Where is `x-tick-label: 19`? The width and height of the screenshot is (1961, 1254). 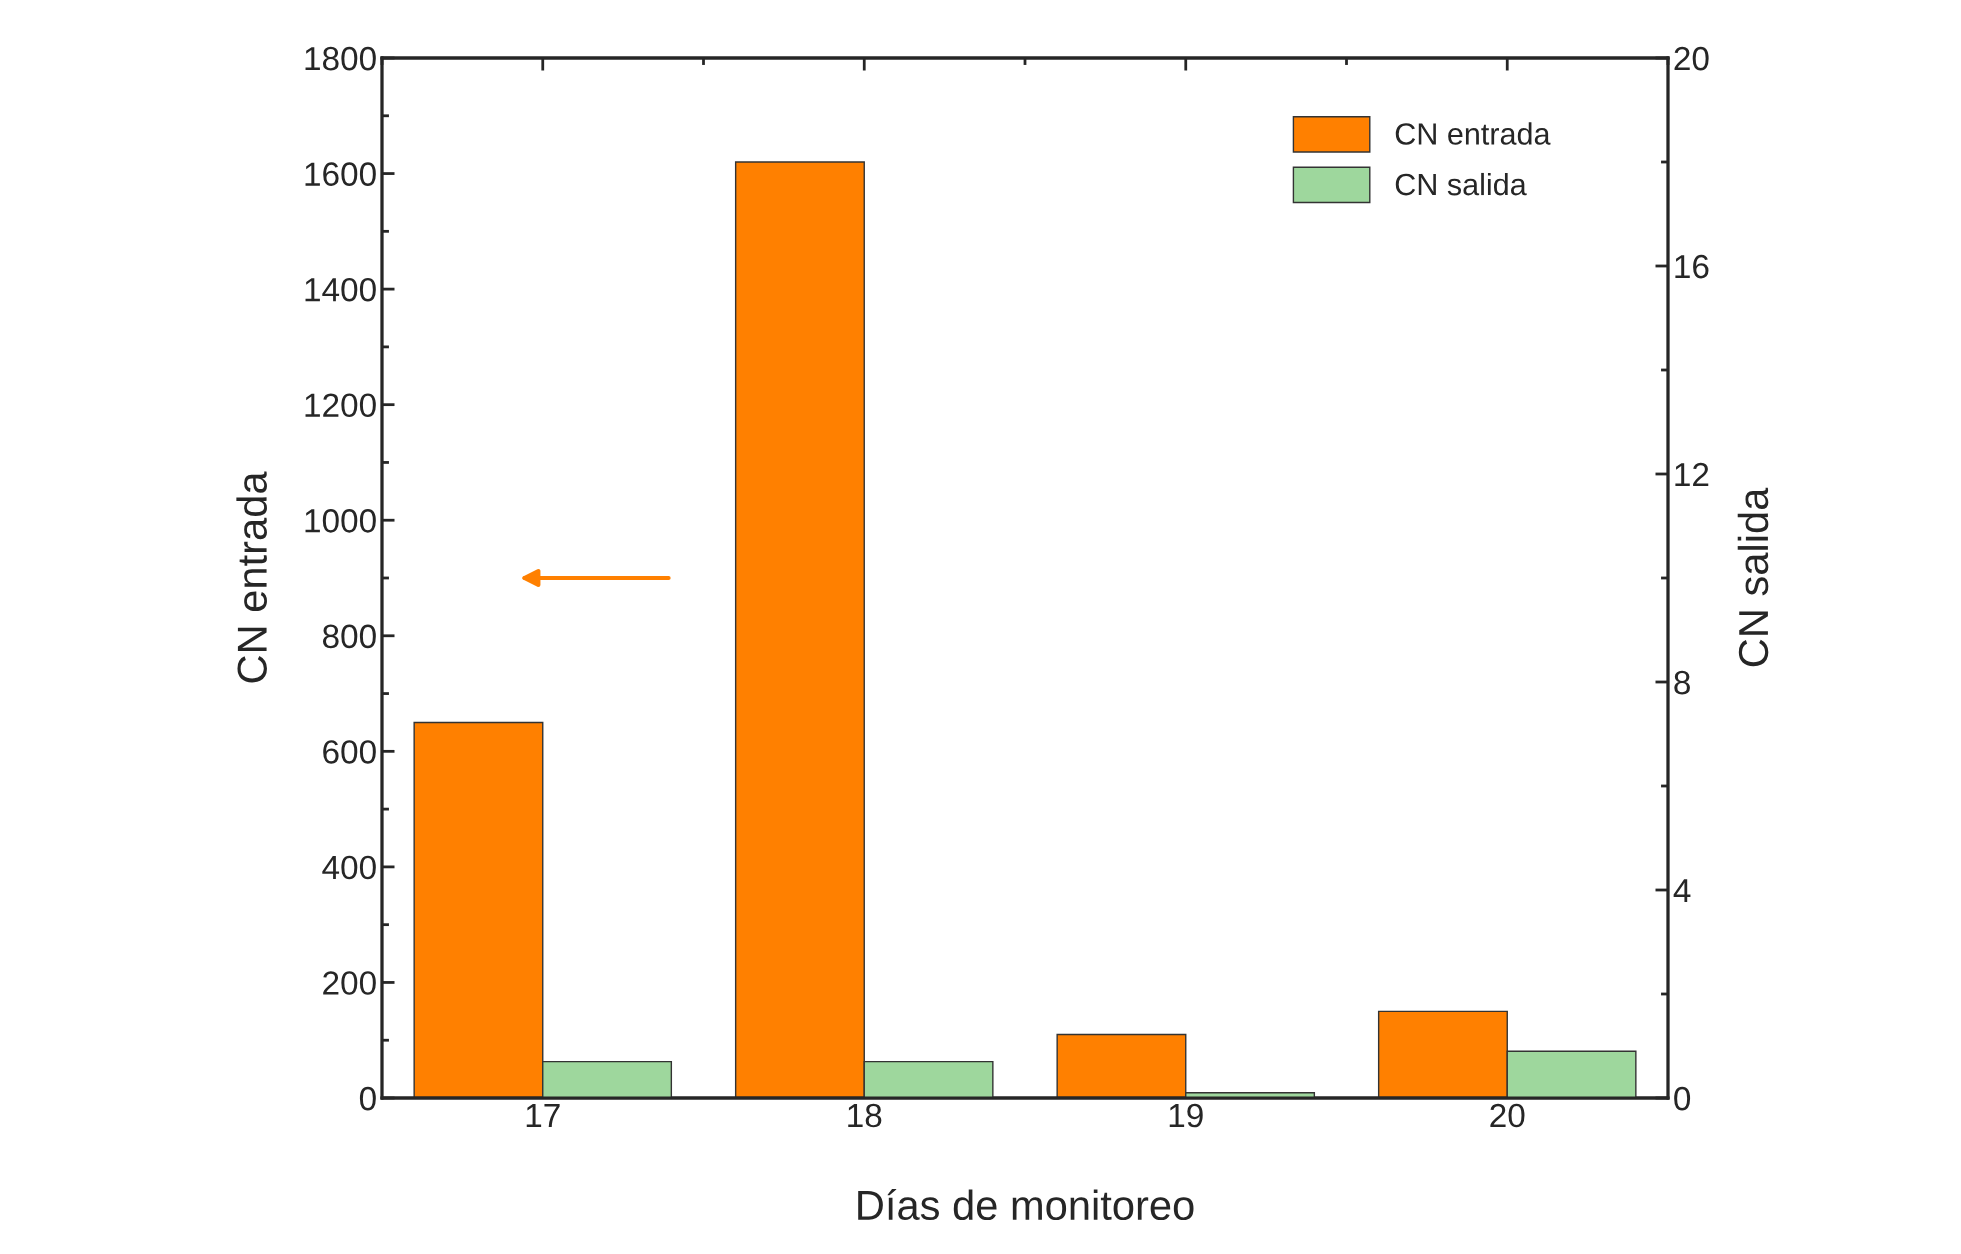
x-tick-label: 19 is located at coordinates (1186, 1115).